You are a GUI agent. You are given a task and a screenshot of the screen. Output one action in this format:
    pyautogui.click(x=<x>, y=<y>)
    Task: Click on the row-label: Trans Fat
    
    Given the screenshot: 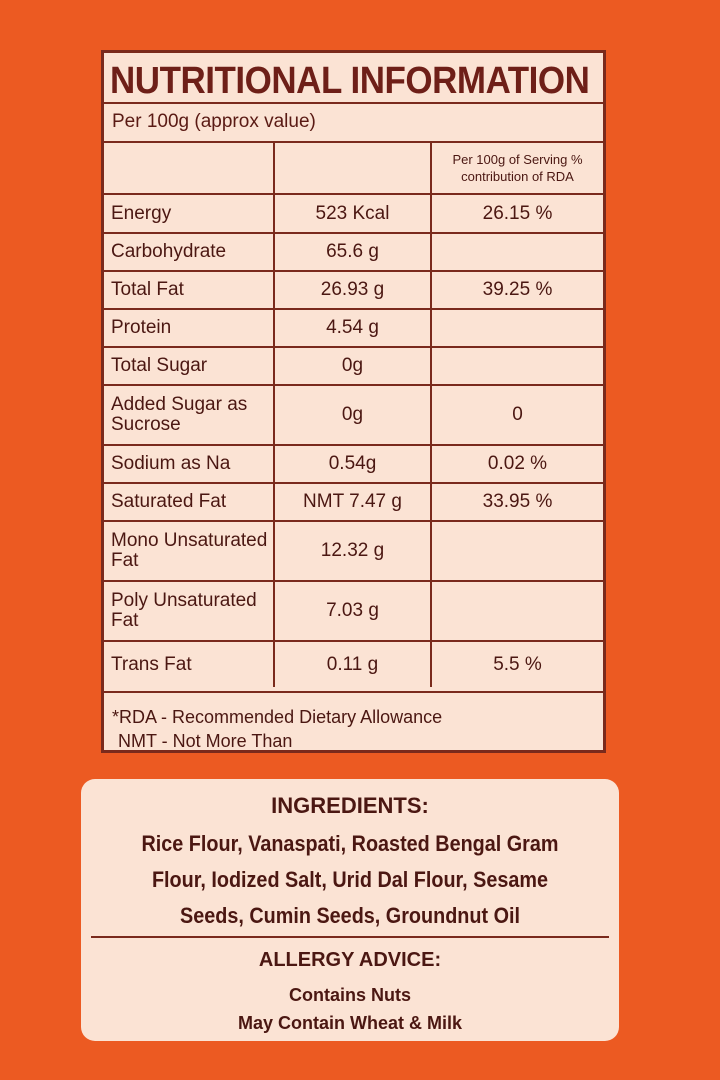 What is the action you would take?
    pyautogui.click(x=189, y=663)
    